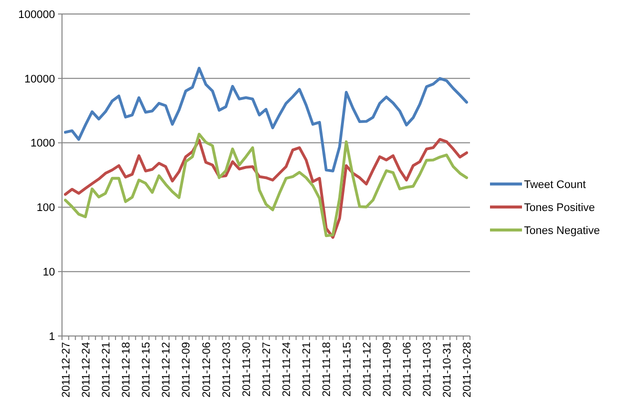 The image size is (619, 417). I want to click on y-tick-label: 100000, so click(36, 14).